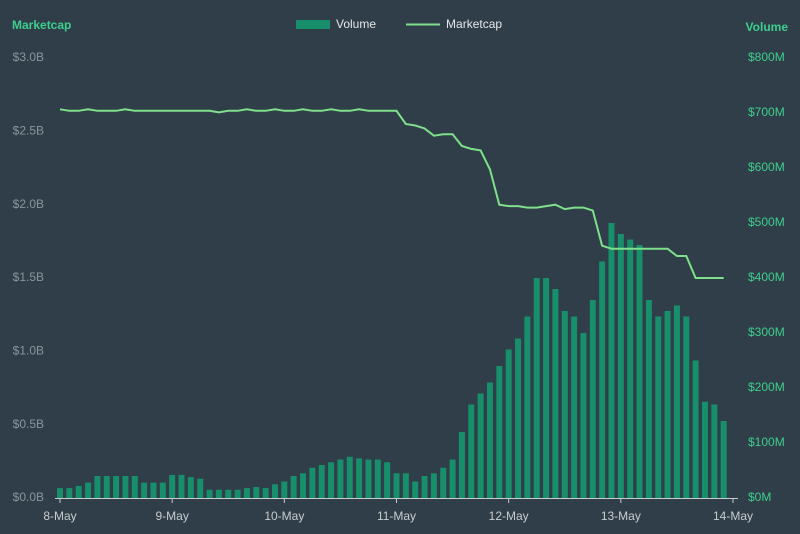  Describe the element at coordinates (171, 516) in the screenshot. I see `x-tick-label: 9-May` at that location.